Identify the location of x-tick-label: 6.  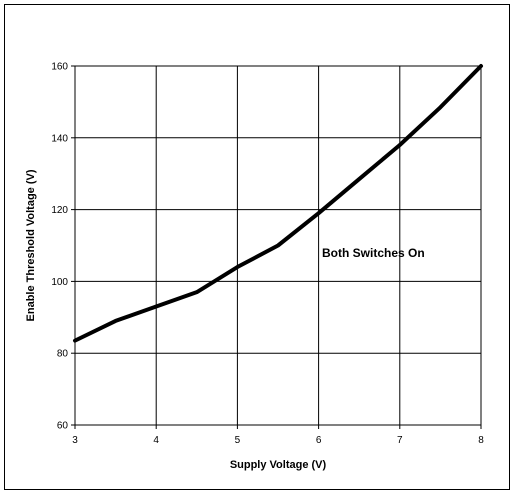
(319, 440).